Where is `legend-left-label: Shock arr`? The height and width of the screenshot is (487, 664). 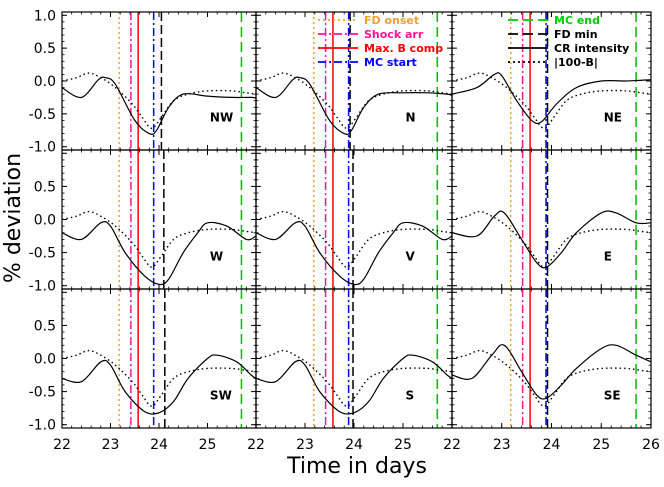
legend-left-label: Shock arr is located at coordinates (394, 34).